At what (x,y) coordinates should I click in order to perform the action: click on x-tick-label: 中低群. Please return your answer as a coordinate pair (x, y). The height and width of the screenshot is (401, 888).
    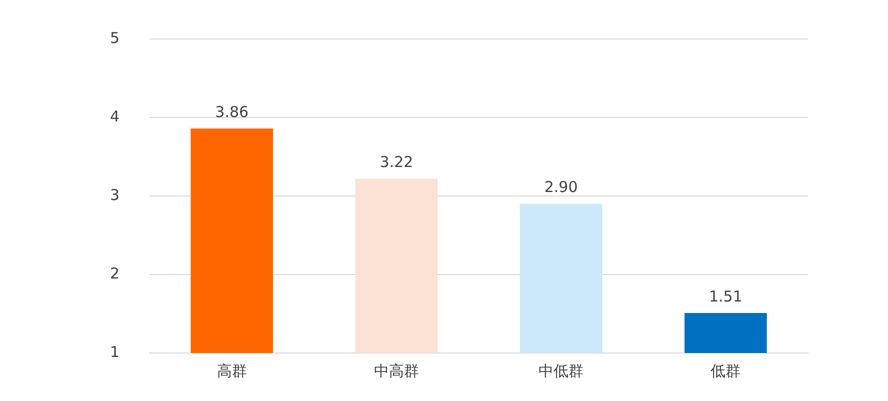
    Looking at the image, I should click on (561, 371).